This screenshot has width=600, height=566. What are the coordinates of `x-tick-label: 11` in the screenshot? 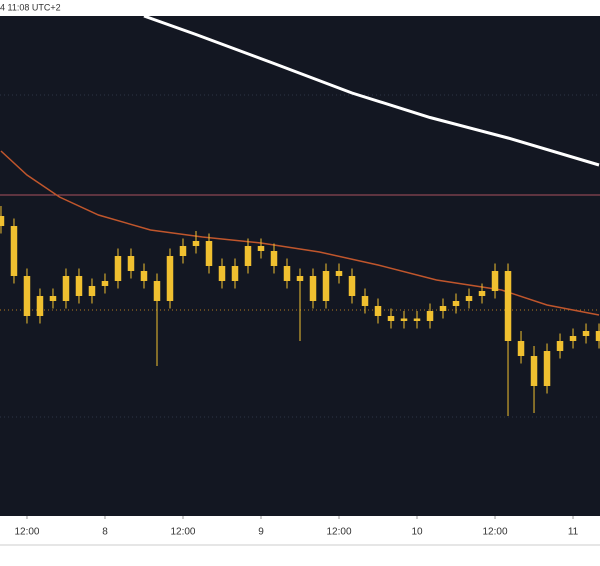 It's located at (573, 532).